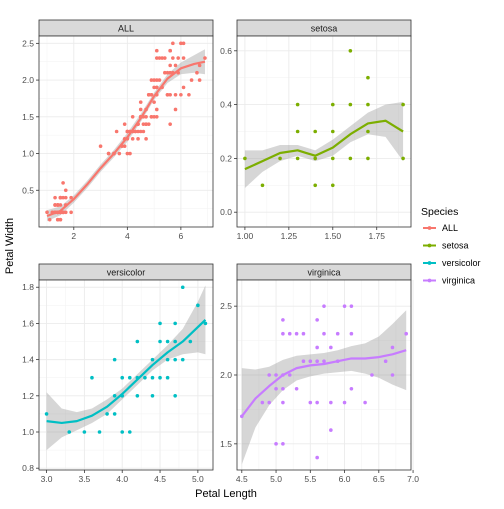 This screenshot has height=509, width=504. I want to click on y-tick-label: 1.8, so click(28, 287).